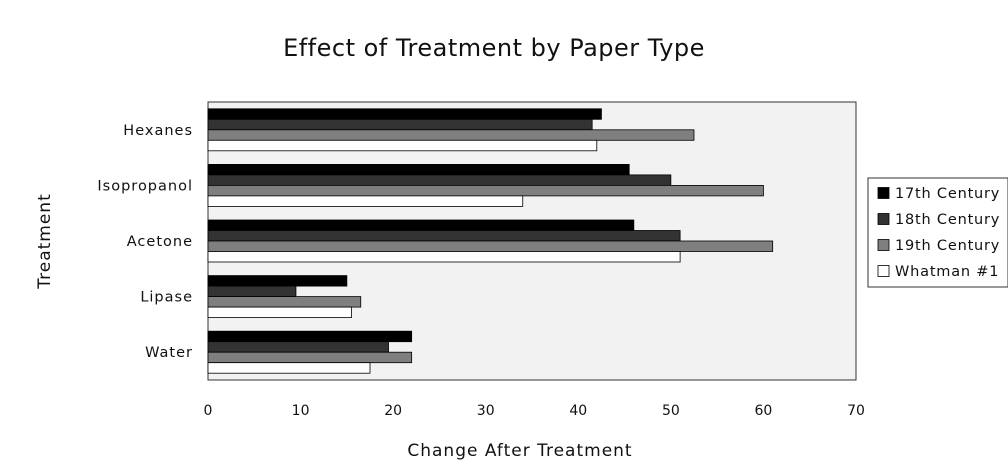 The image size is (1008, 467). Describe the element at coordinates (947, 220) in the screenshot. I see `legend-label: 18th Century` at that location.